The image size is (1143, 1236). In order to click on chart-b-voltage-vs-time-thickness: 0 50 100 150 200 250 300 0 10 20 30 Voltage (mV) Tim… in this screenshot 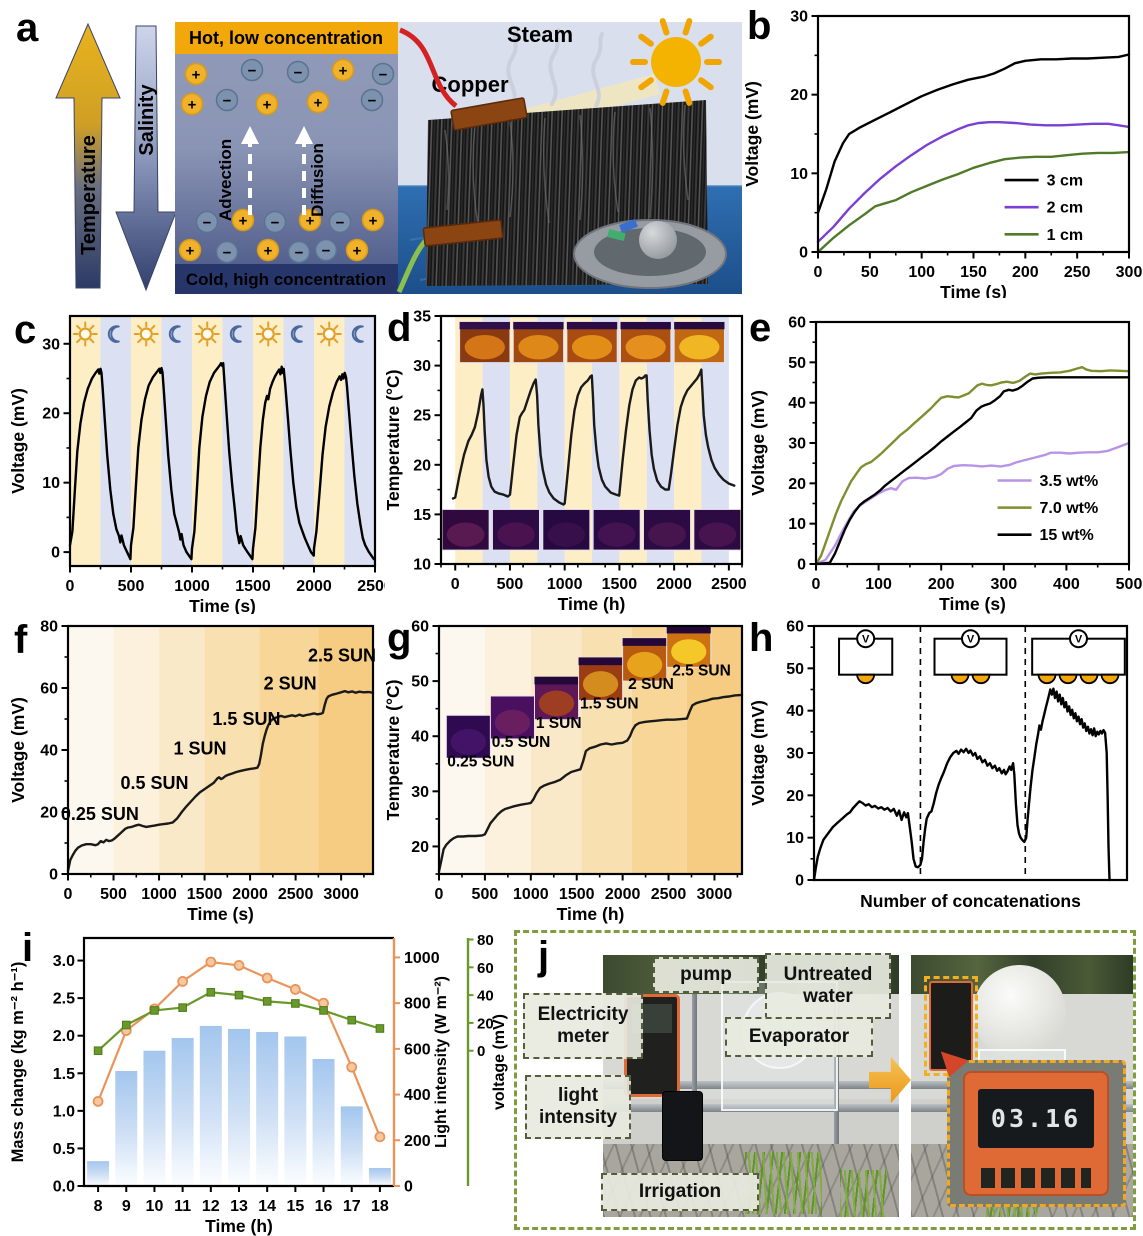, I will do `click(942, 154)`.